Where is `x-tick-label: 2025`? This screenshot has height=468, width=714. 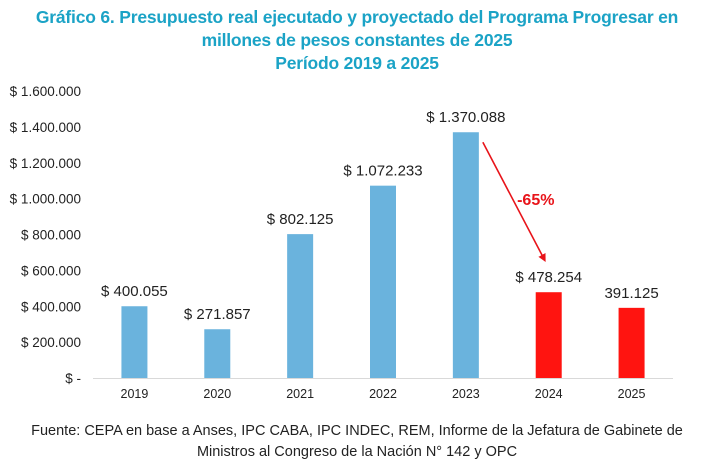 x-tick-label: 2025 is located at coordinates (632, 394).